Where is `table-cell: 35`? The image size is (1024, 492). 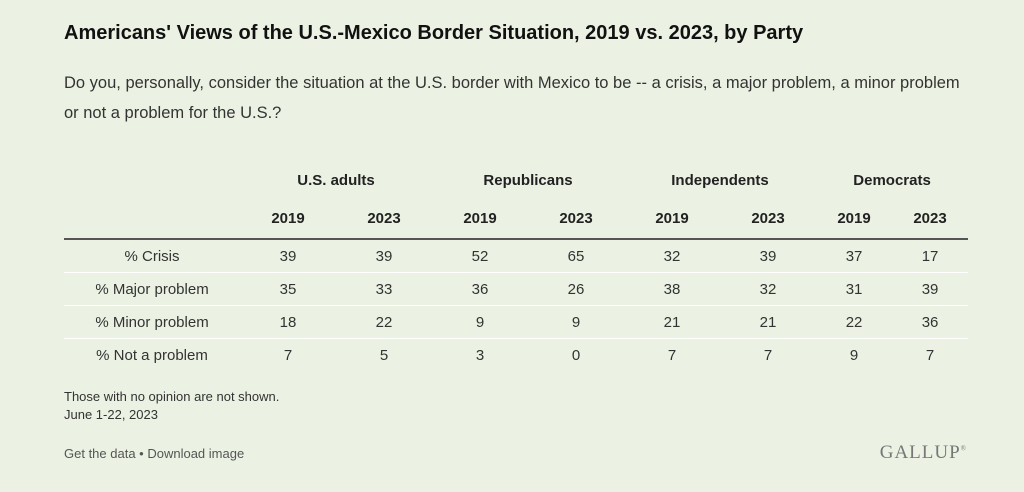 table-cell: 35 is located at coordinates (288, 289).